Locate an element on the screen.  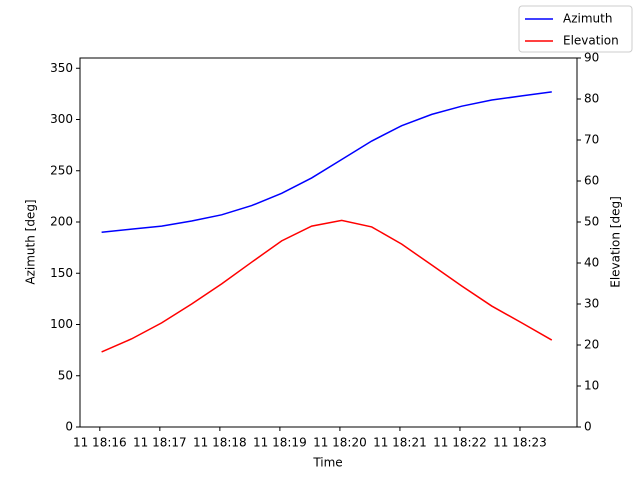
y-tick-label: 50 is located at coordinates (65, 375).